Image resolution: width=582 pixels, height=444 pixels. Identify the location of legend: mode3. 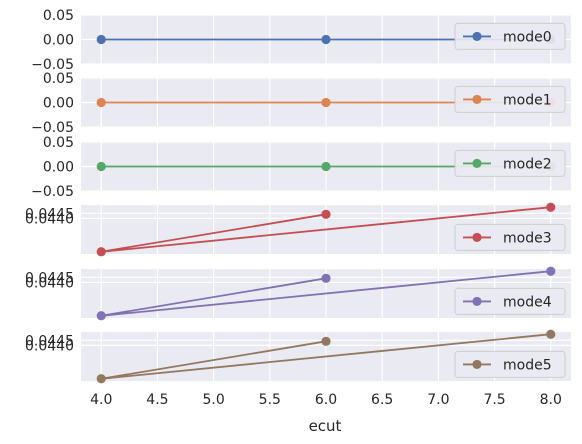
(510, 237).